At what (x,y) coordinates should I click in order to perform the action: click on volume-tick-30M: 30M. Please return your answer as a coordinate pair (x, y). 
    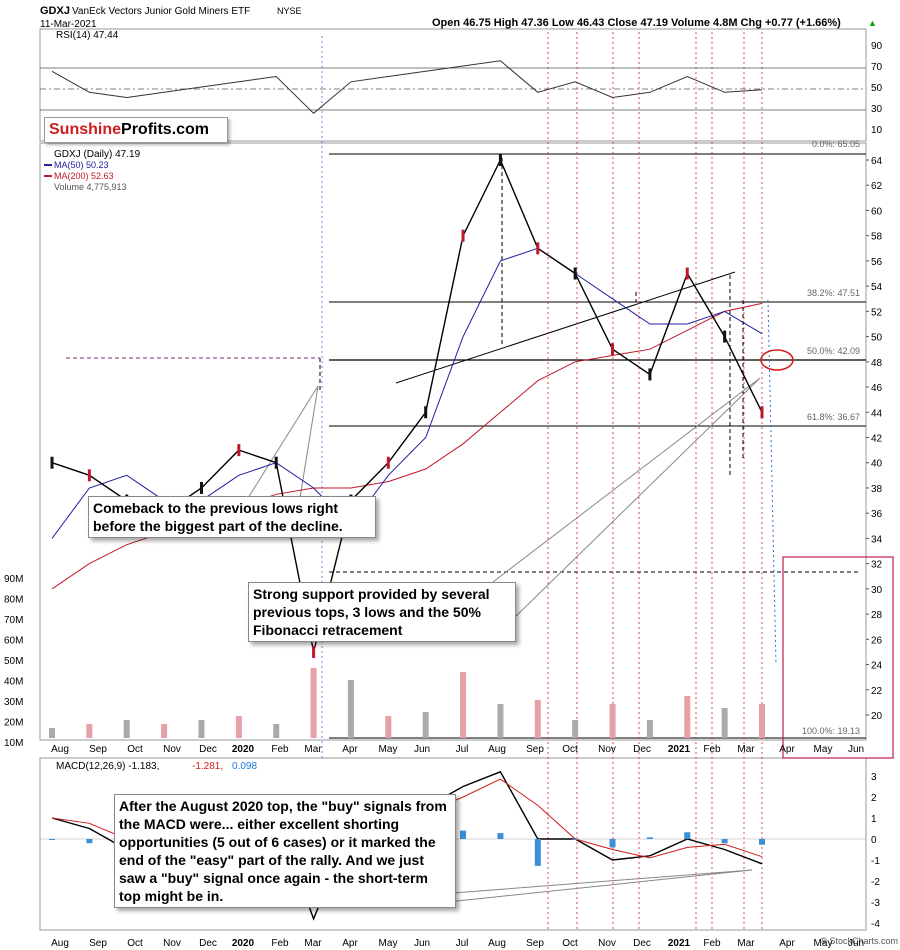
    Looking at the image, I should click on (13, 702).